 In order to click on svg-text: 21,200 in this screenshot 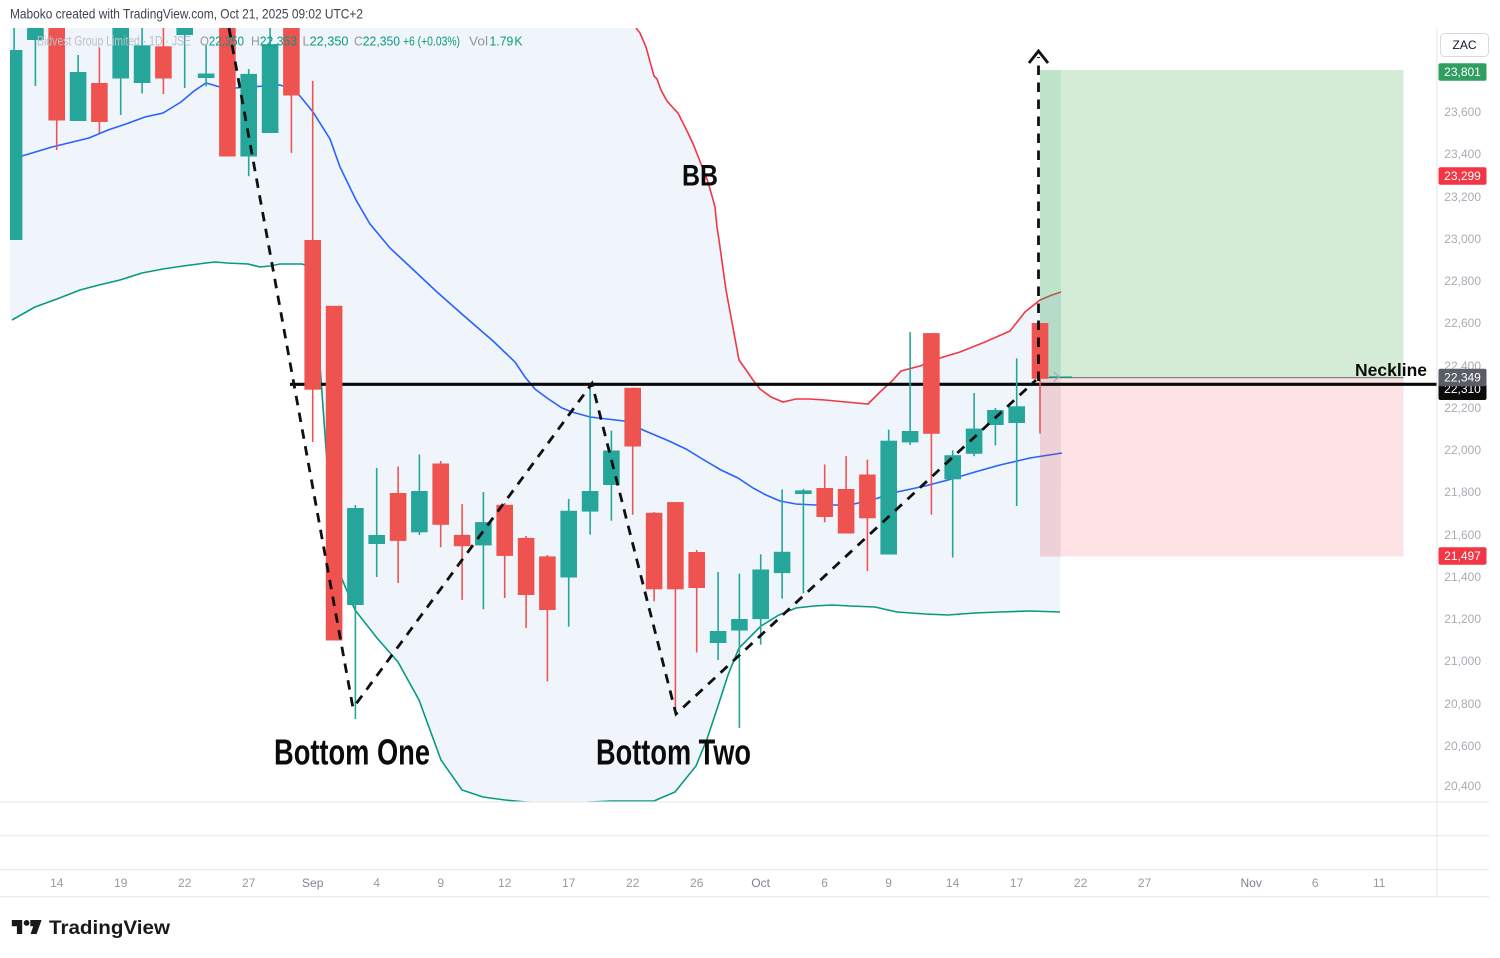, I will do `click(1462, 619)`.